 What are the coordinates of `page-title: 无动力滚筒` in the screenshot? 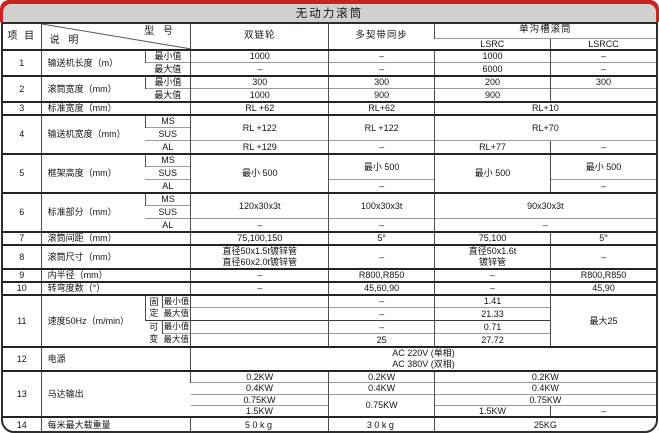 It's located at (329, 14).